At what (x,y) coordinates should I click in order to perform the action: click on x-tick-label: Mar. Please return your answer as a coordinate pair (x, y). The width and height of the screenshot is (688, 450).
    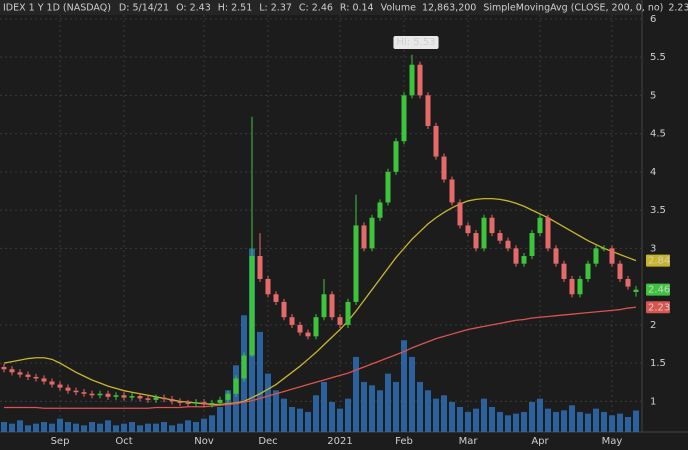
    Looking at the image, I should click on (469, 441).